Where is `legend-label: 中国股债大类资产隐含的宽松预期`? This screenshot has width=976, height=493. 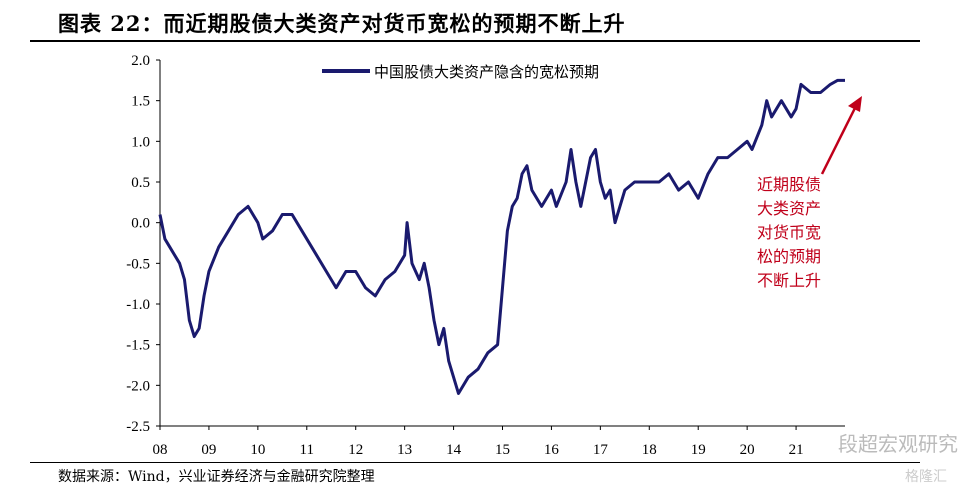
legend-label: 中国股债大类资产隐含的宽松预期 is located at coordinates (486, 72).